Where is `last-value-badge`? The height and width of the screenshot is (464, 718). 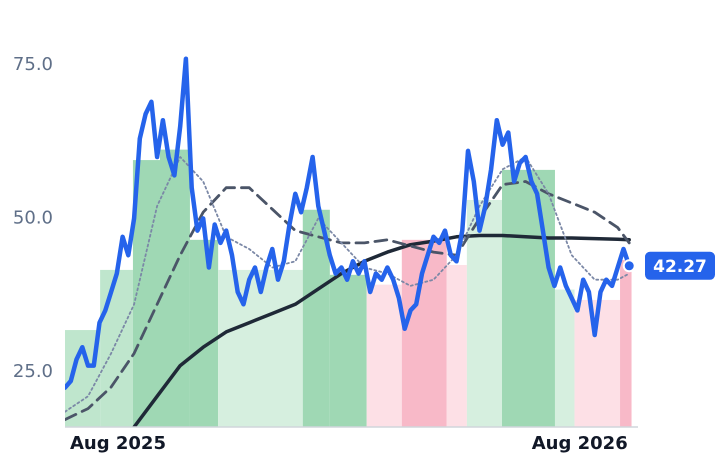 last-value-badge is located at coordinates (680, 265).